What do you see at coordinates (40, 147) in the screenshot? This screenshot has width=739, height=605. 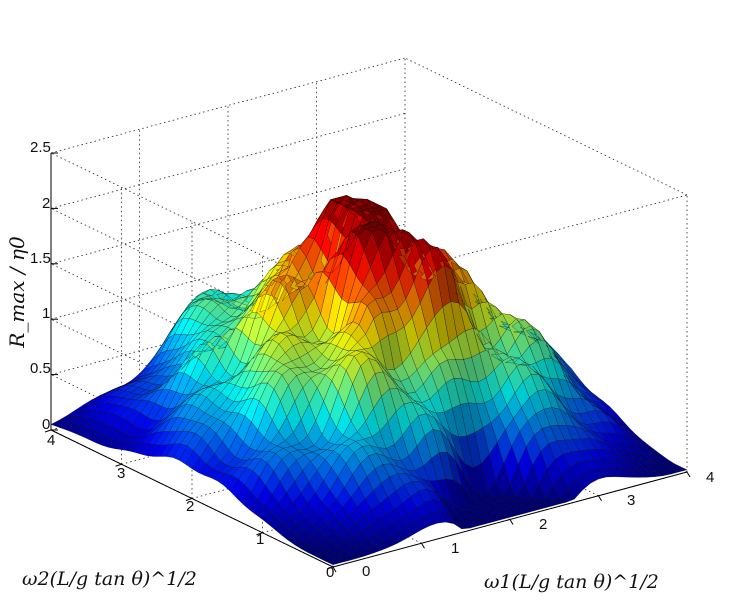 I see `z-tick-label: 2.5` at bounding box center [40, 147].